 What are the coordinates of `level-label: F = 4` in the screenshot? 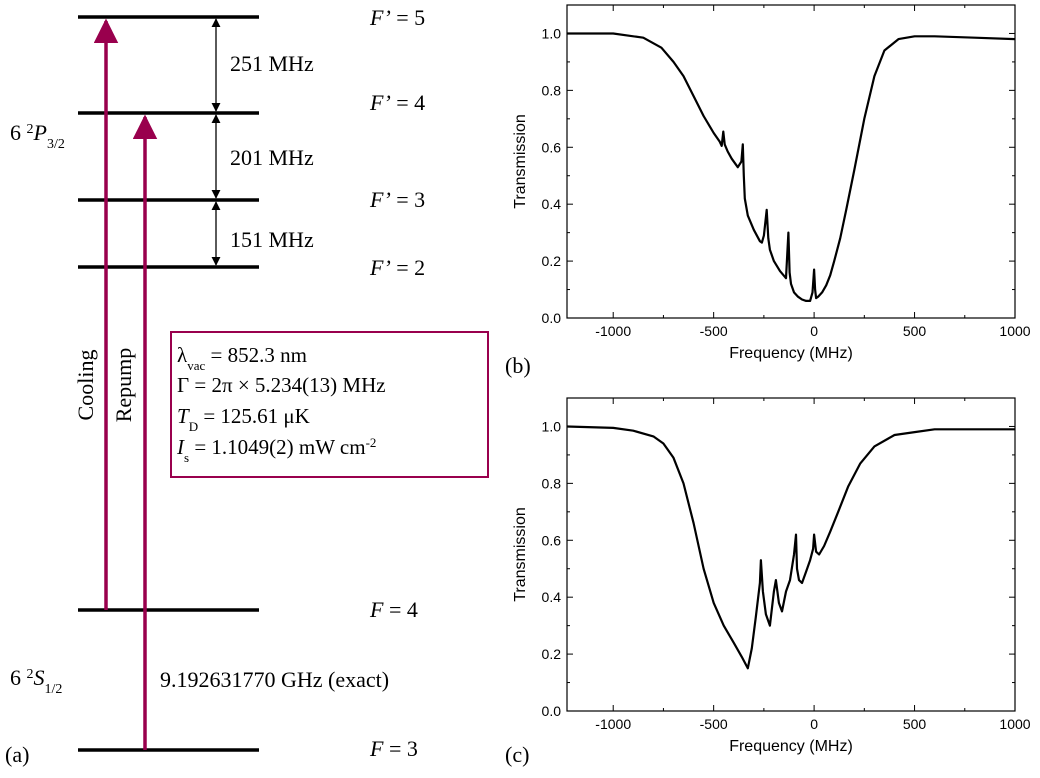 It's located at (393, 609).